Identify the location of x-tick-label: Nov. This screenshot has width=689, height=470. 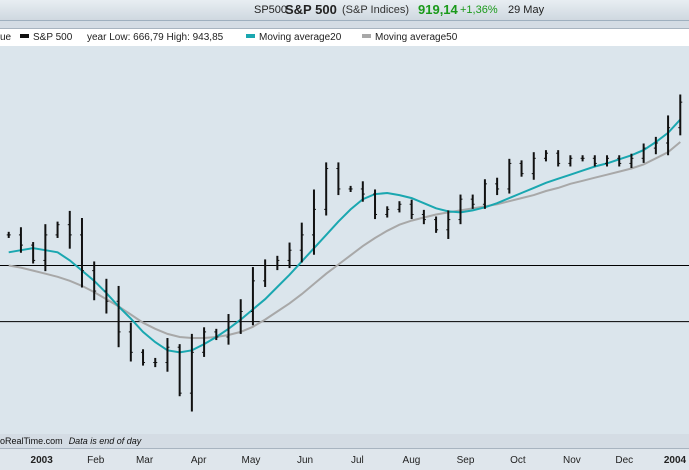
(572, 460).